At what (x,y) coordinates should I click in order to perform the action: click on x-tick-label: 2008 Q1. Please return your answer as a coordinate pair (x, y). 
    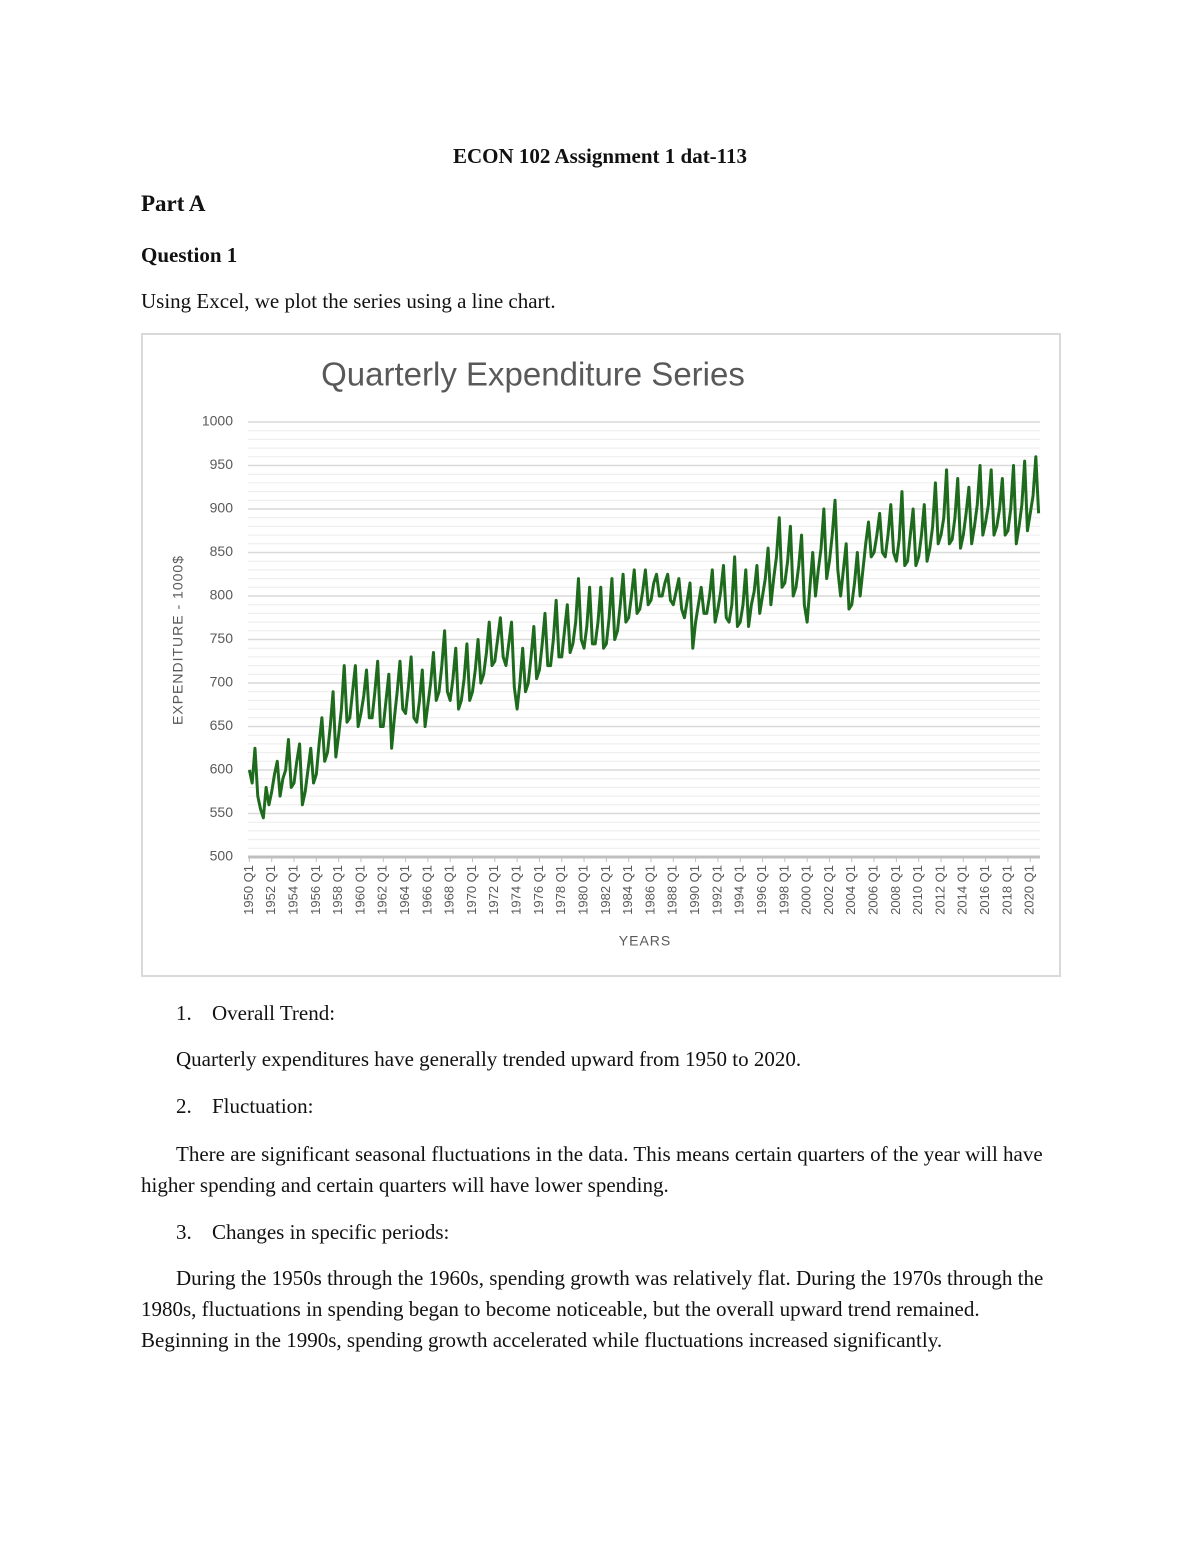
    Looking at the image, I should click on (895, 890).